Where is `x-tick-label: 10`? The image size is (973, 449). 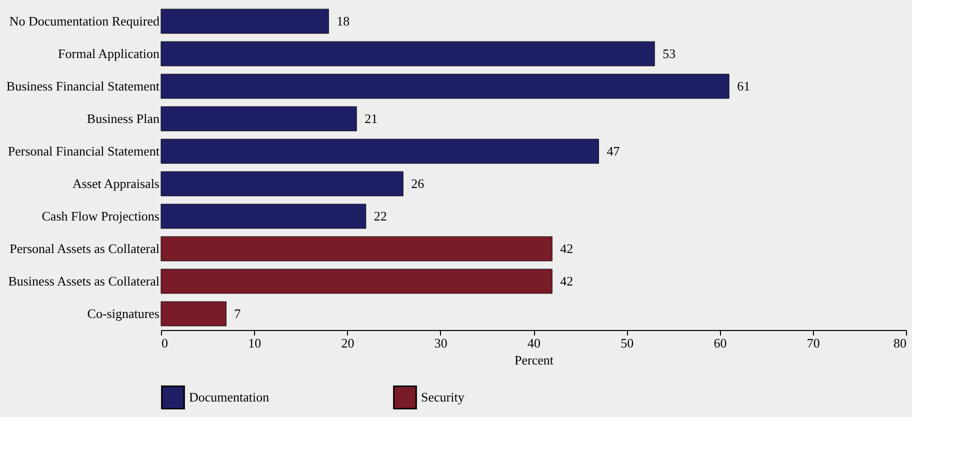 x-tick-label: 10 is located at coordinates (255, 343).